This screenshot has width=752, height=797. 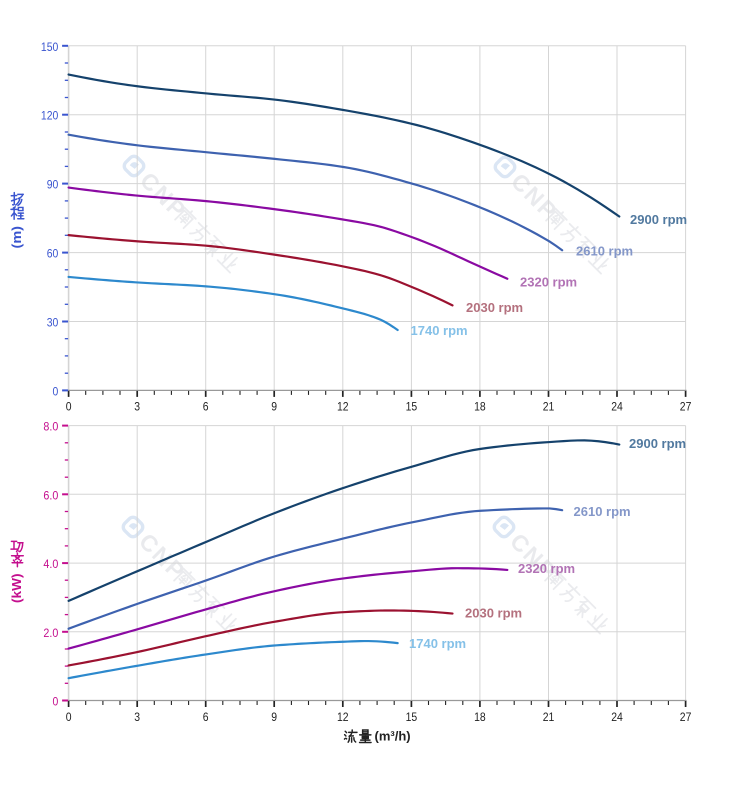 What do you see at coordinates (53, 185) in the screenshot?
I see `svg-text: 90` at bounding box center [53, 185].